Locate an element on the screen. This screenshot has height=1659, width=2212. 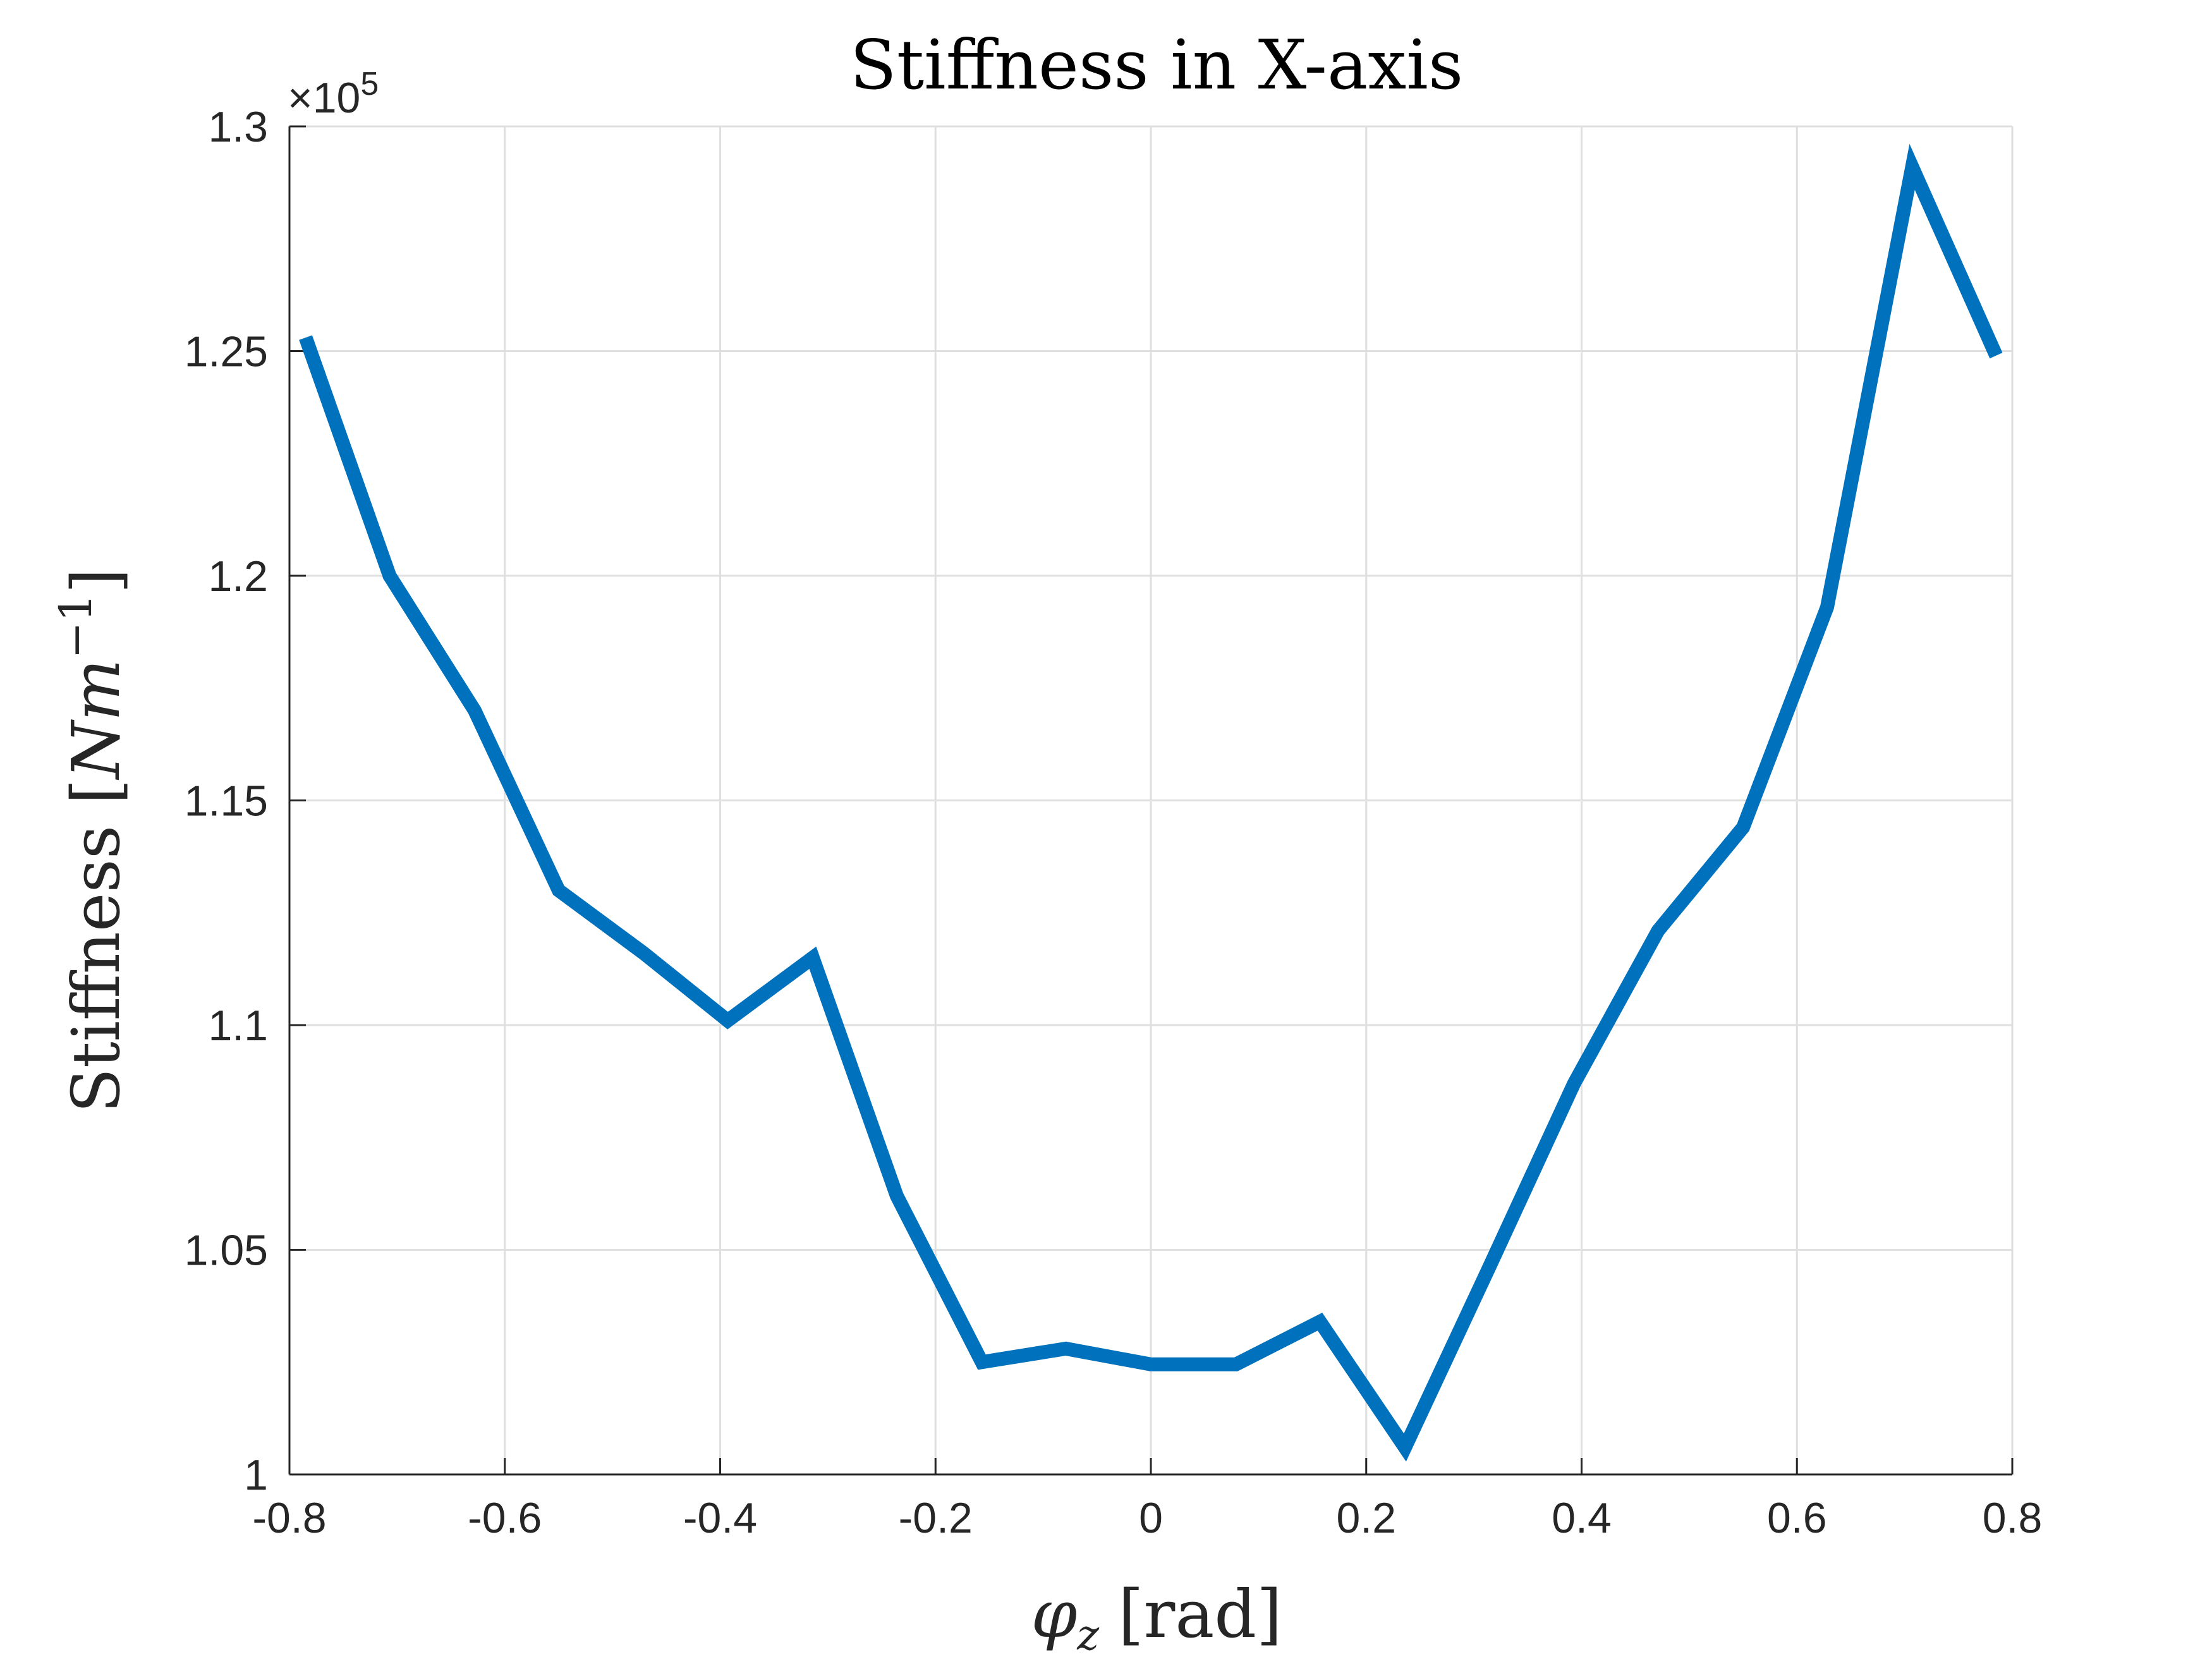
x-tick-labels: -0.8 -0.6 -0.4 -0.2 0 0.2 0.4 0.6 0.8 is located at coordinates (1147, 1518).